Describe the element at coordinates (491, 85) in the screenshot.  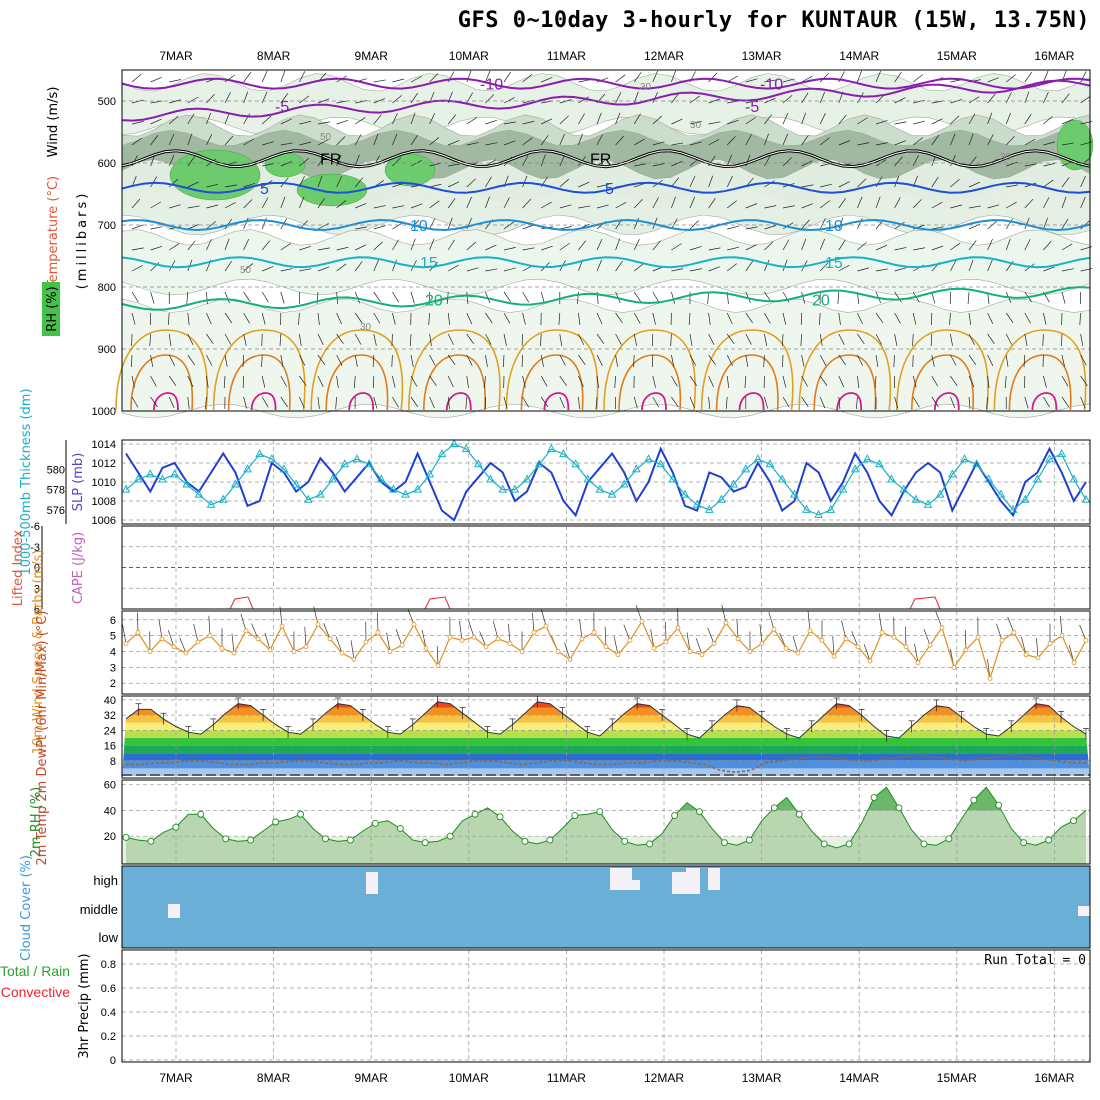
I see `isotherm-label: -10` at that location.